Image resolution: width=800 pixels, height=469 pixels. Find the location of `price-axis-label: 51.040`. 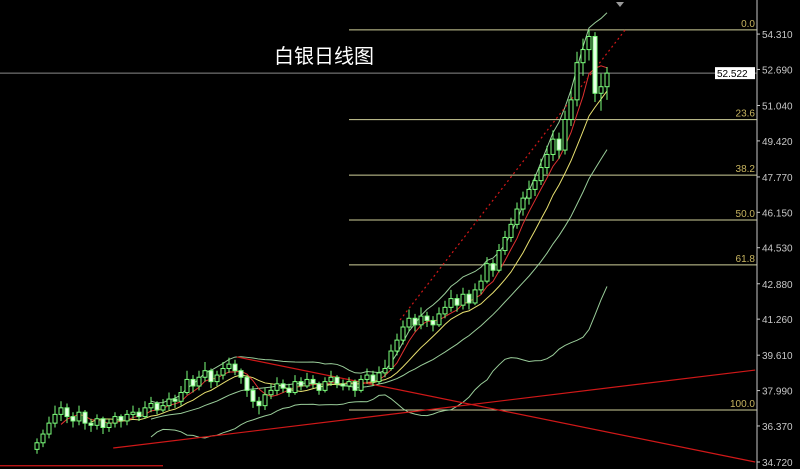

price-axis-label: 51.040 is located at coordinates (777, 107).